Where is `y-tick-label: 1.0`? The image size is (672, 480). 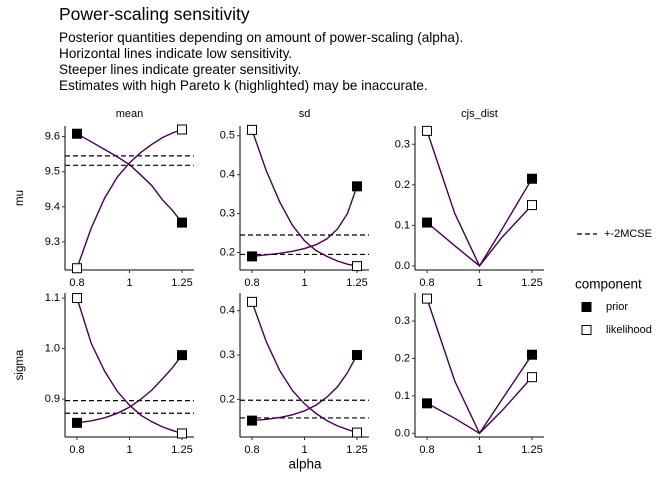
y-tick-label: 1.0 is located at coordinates (52, 349).